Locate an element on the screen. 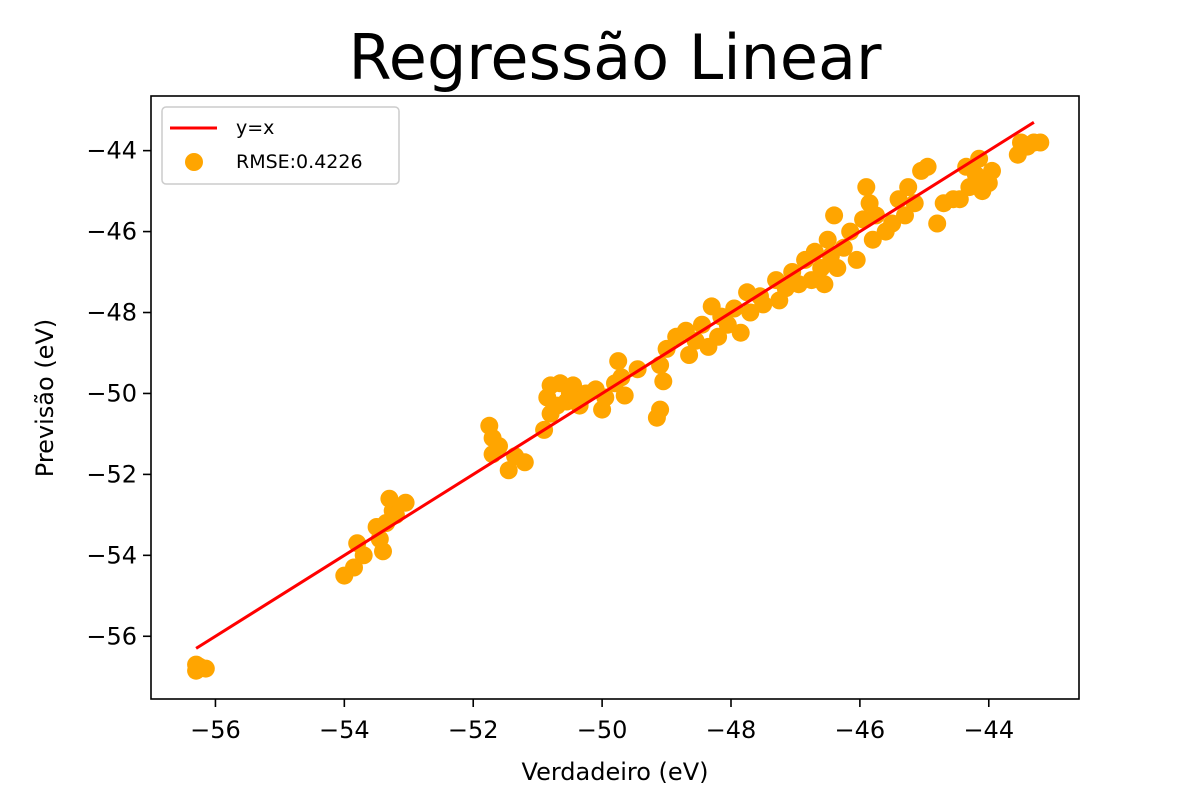 Image resolution: width=1200 pixels, height=800 pixels. y-tick-label: −54 is located at coordinates (111, 555).